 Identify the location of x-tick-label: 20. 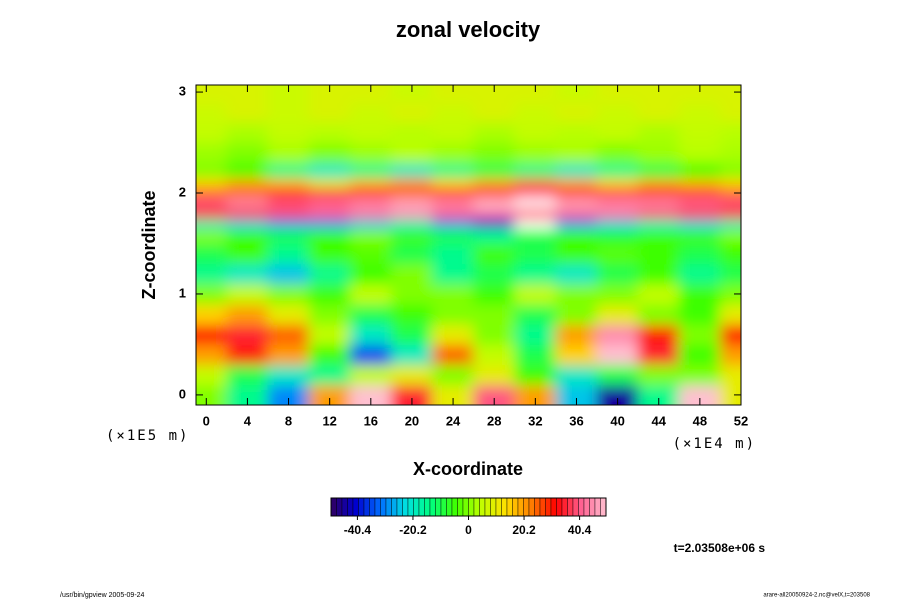
(412, 420).